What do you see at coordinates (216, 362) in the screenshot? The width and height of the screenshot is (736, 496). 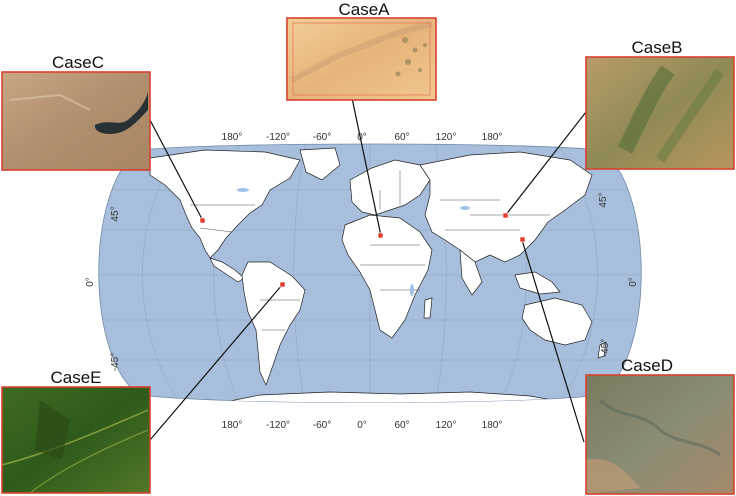 I see `leader-line-case-e` at bounding box center [216, 362].